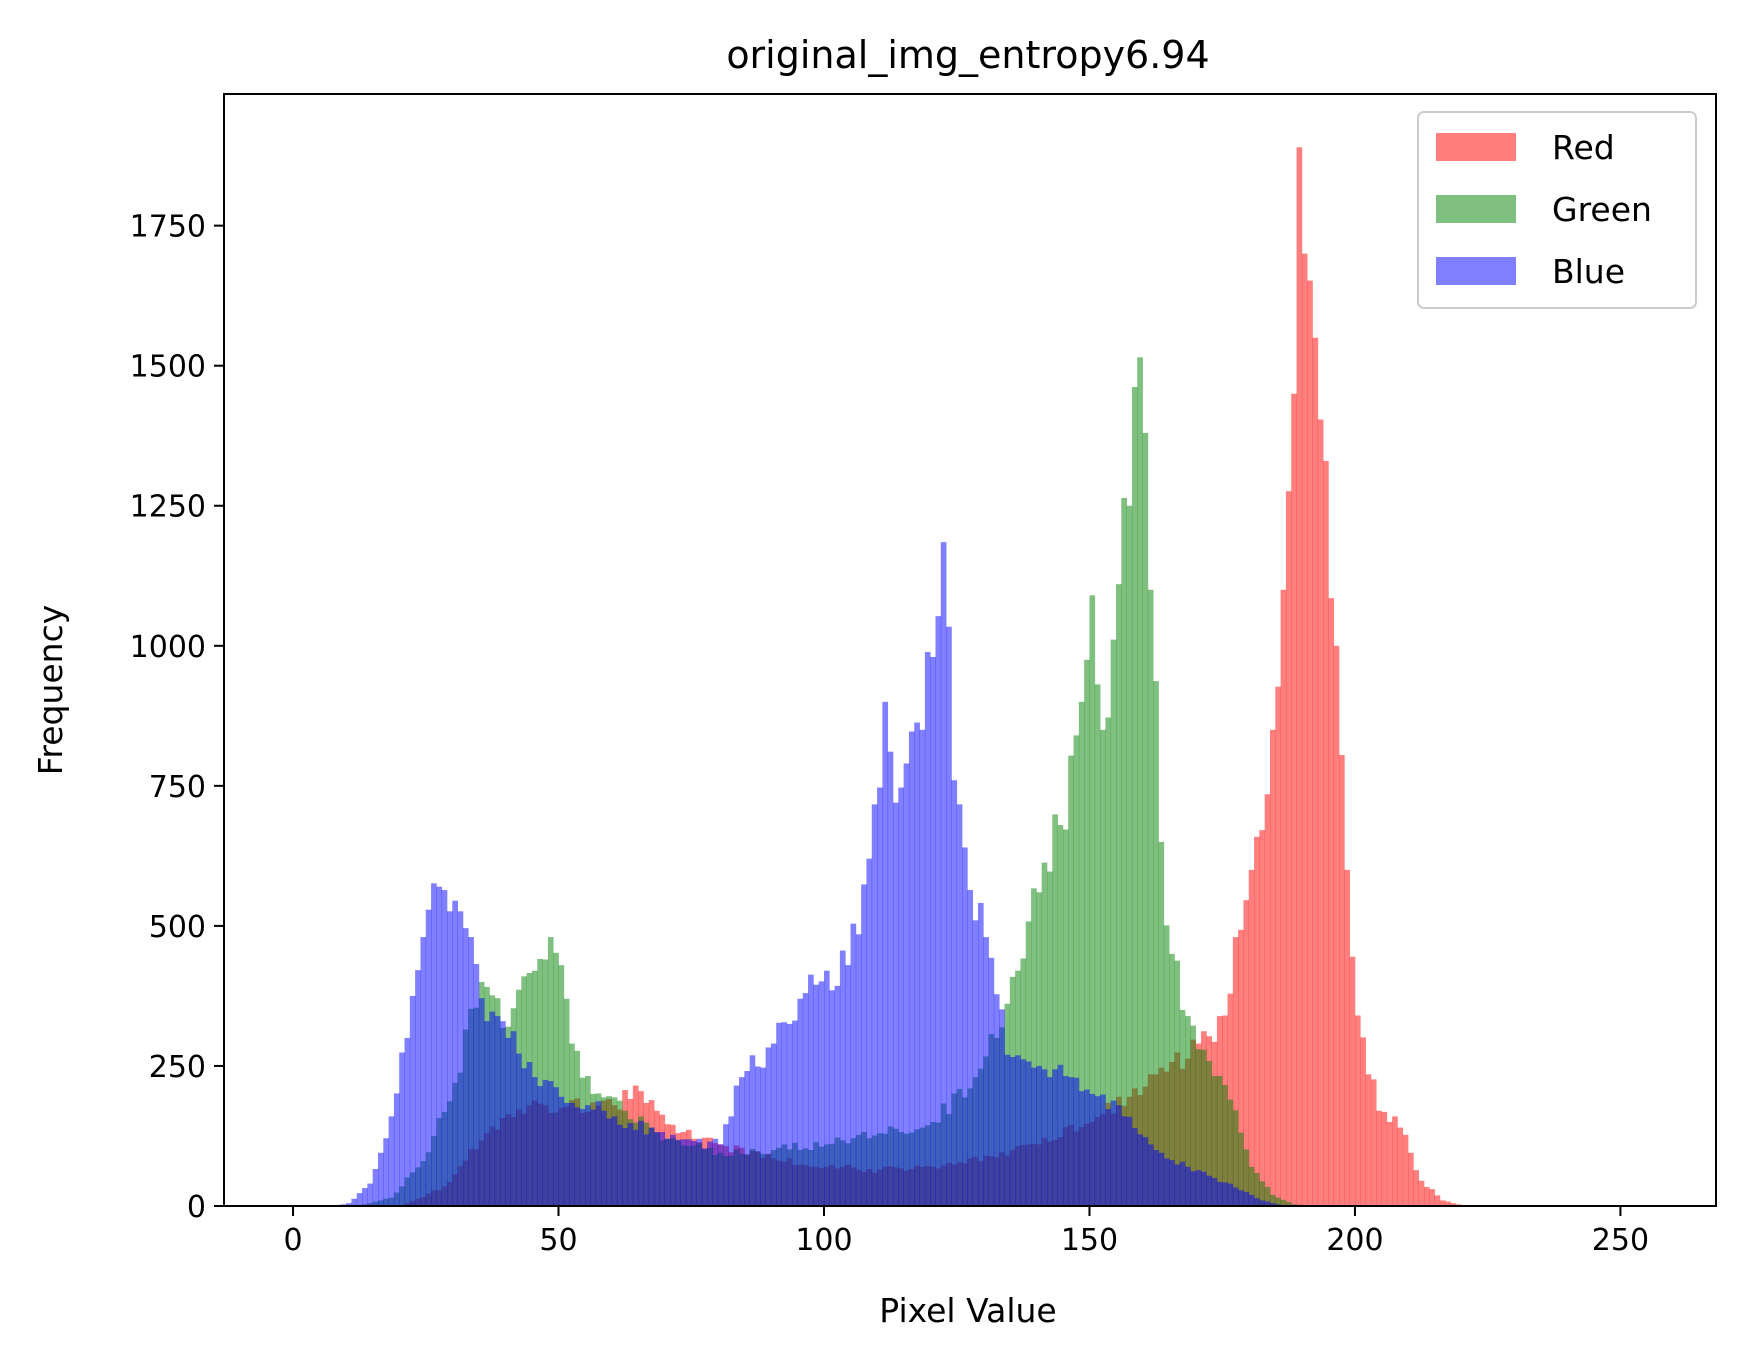 The image size is (1739, 1361). I want to click on legend-swatch-red, so click(1476, 147).